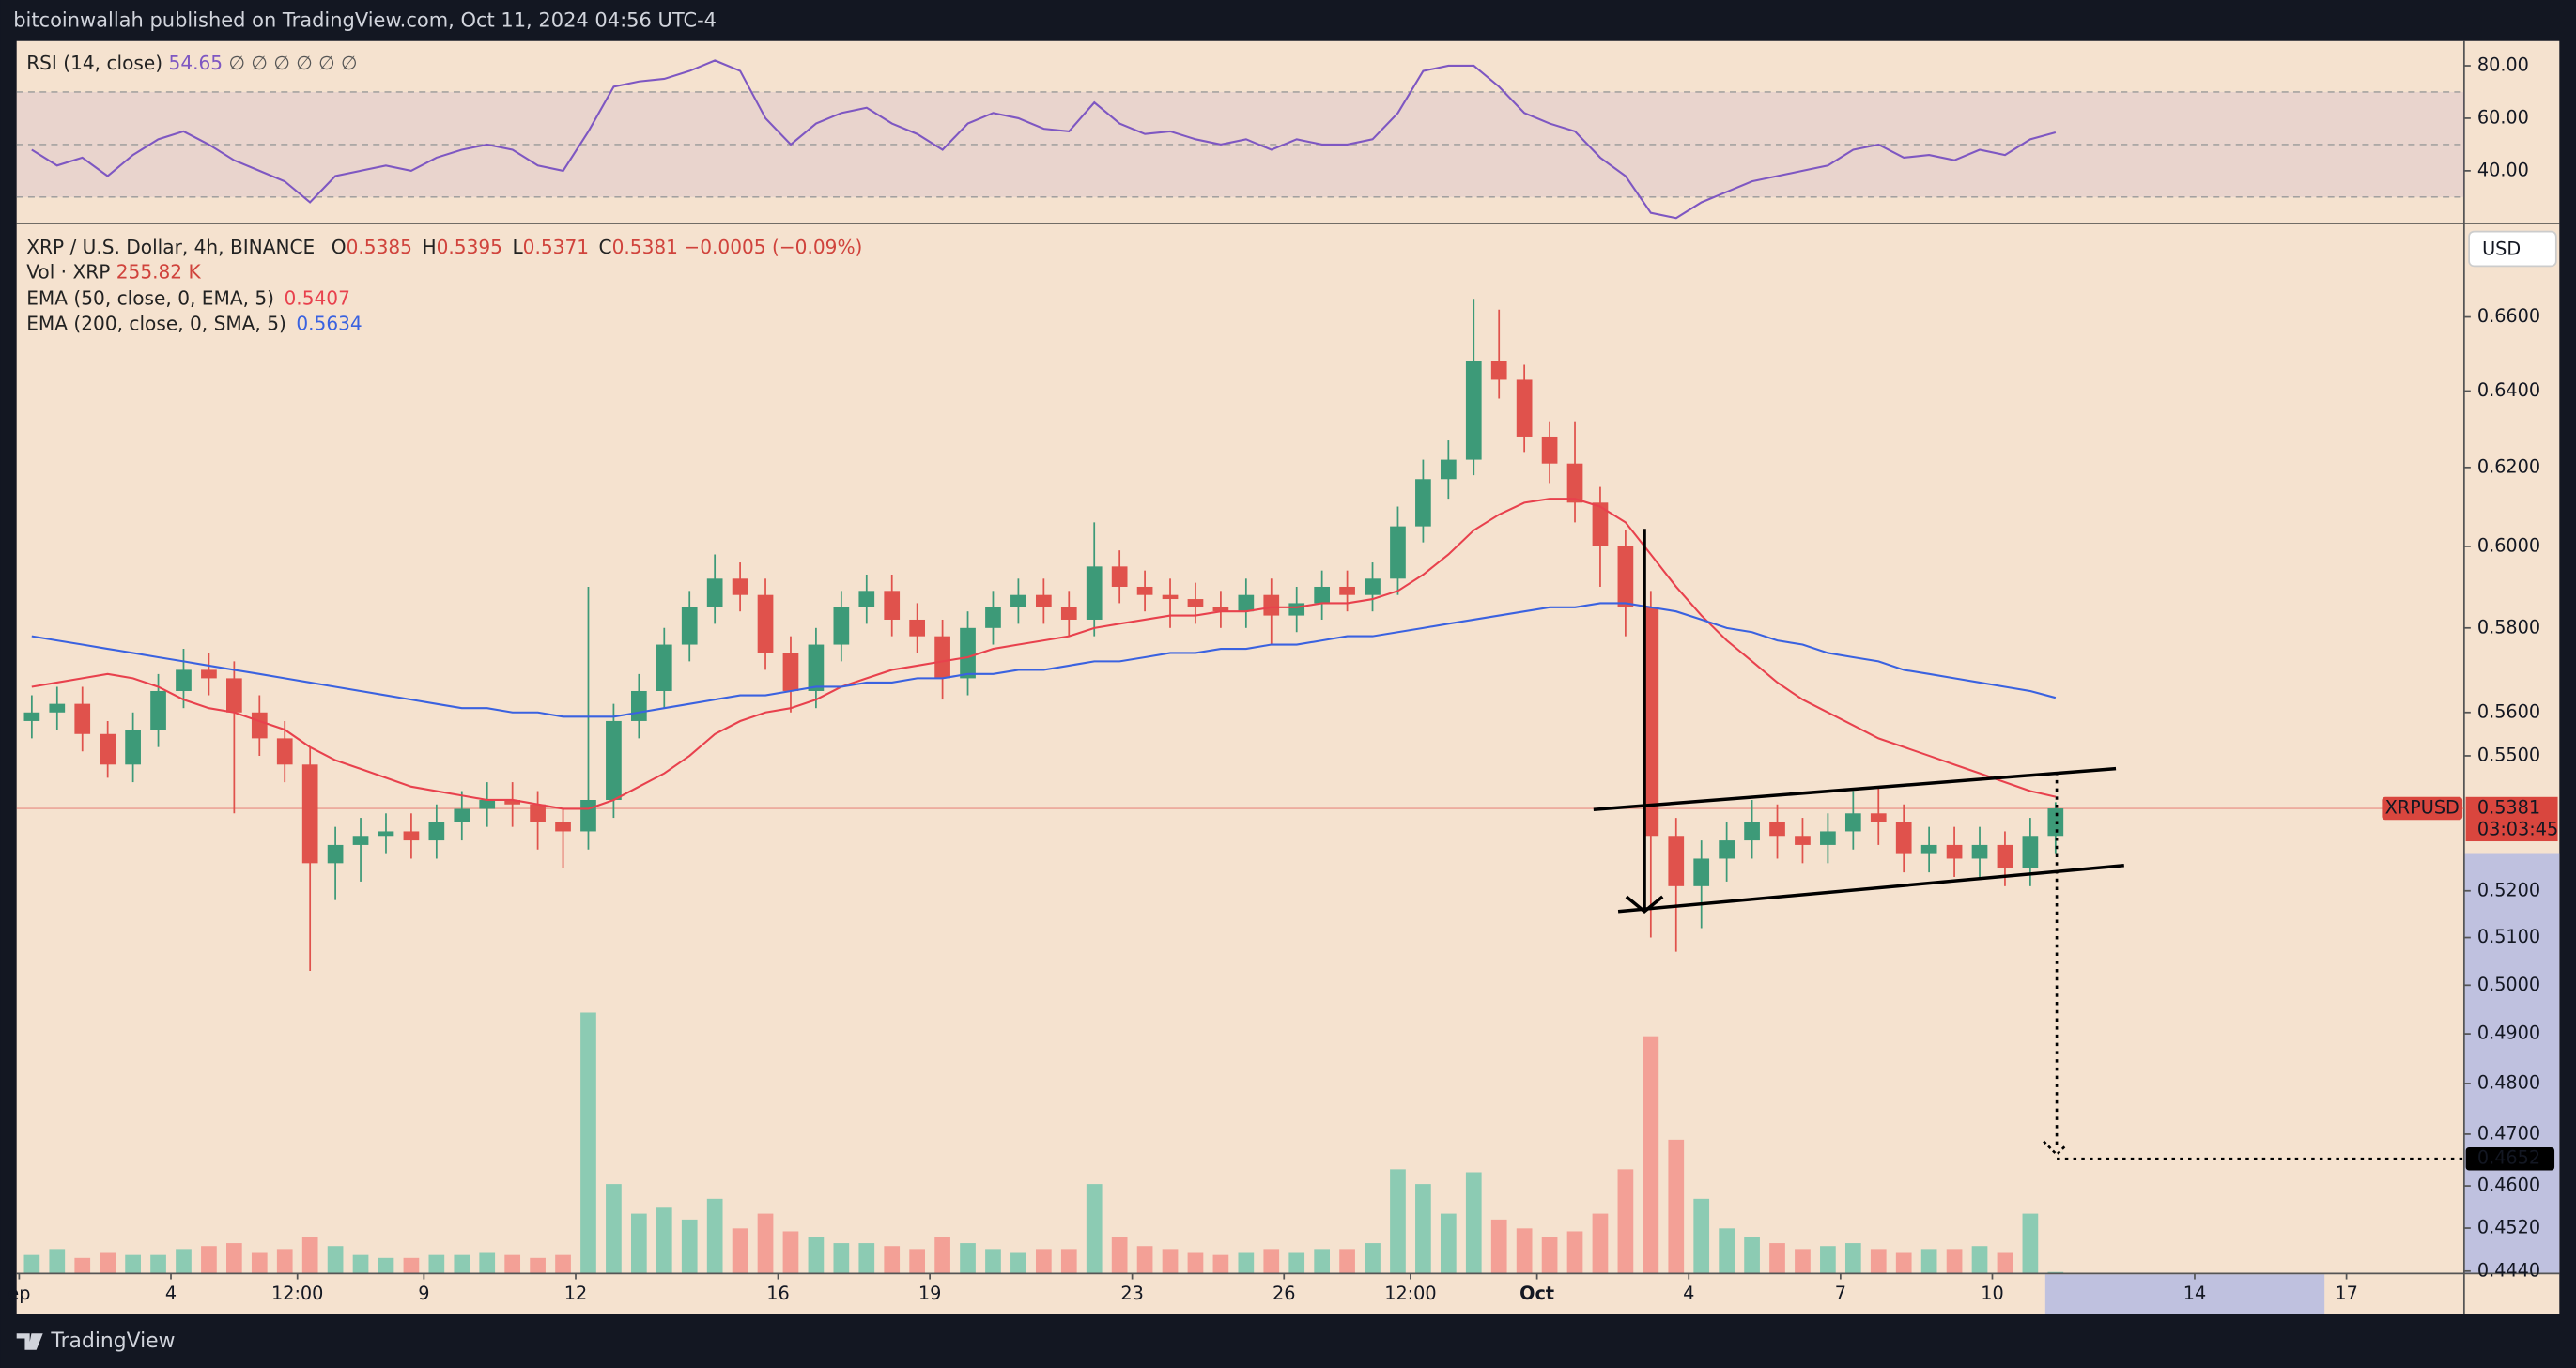  Describe the element at coordinates (1840, 1293) in the screenshot. I see `x-tick-label: 7` at that location.